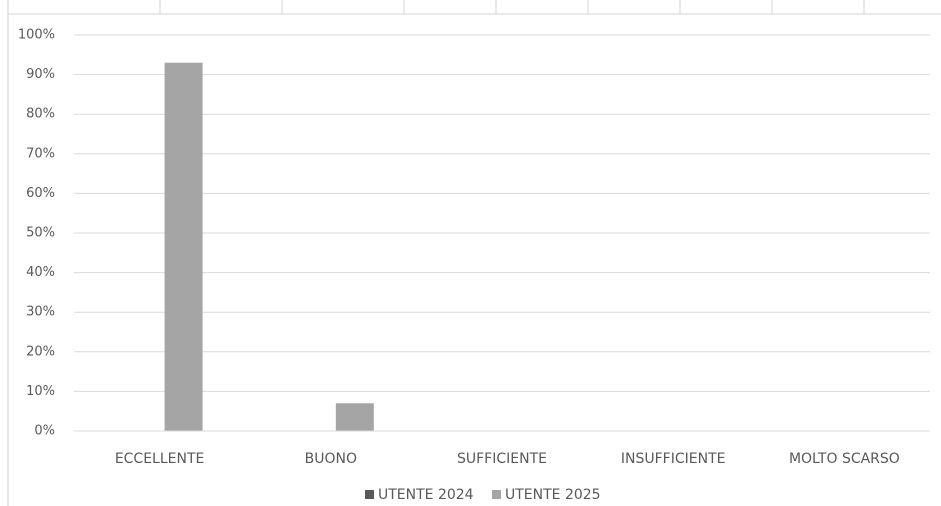 The image size is (941, 506). What do you see at coordinates (502, 459) in the screenshot?
I see `x-tick-label: SUFFICIENTE` at bounding box center [502, 459].